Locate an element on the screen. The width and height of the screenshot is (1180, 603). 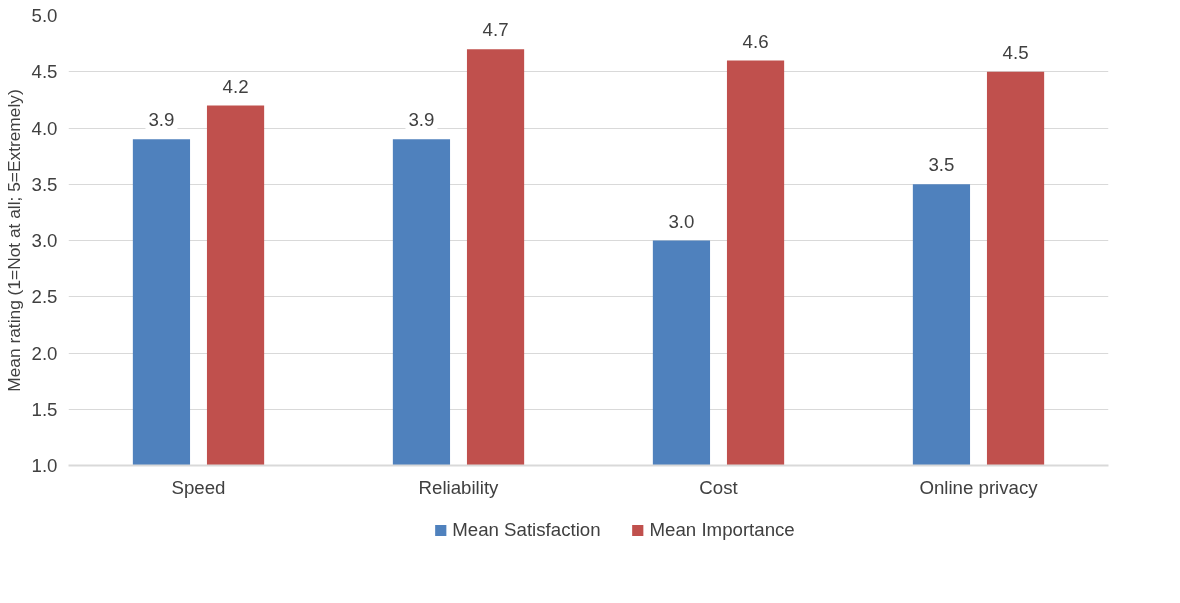
data-label: 4.7 is located at coordinates (495, 30).